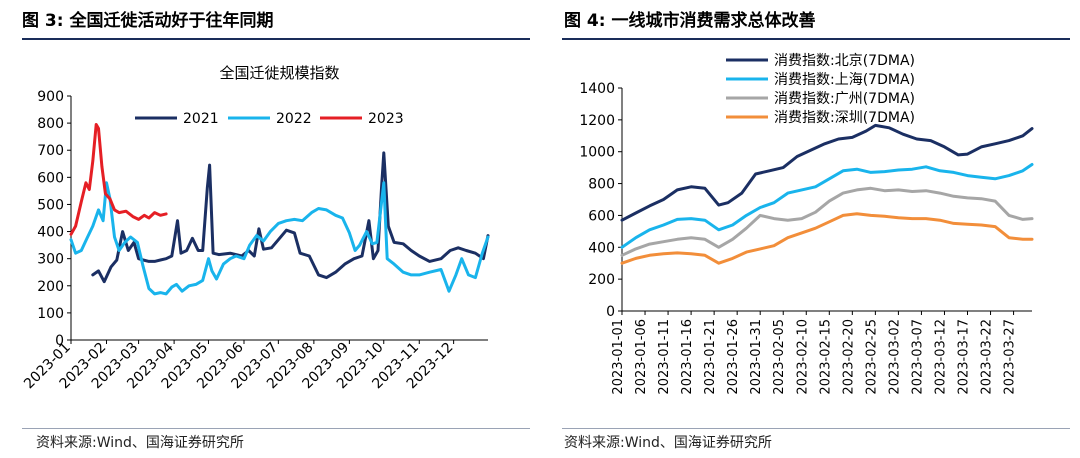 This screenshot has height=458, width=1080. Describe the element at coordinates (871, 357) in the screenshot. I see `x-tick-label: 2023-02-25` at that location.